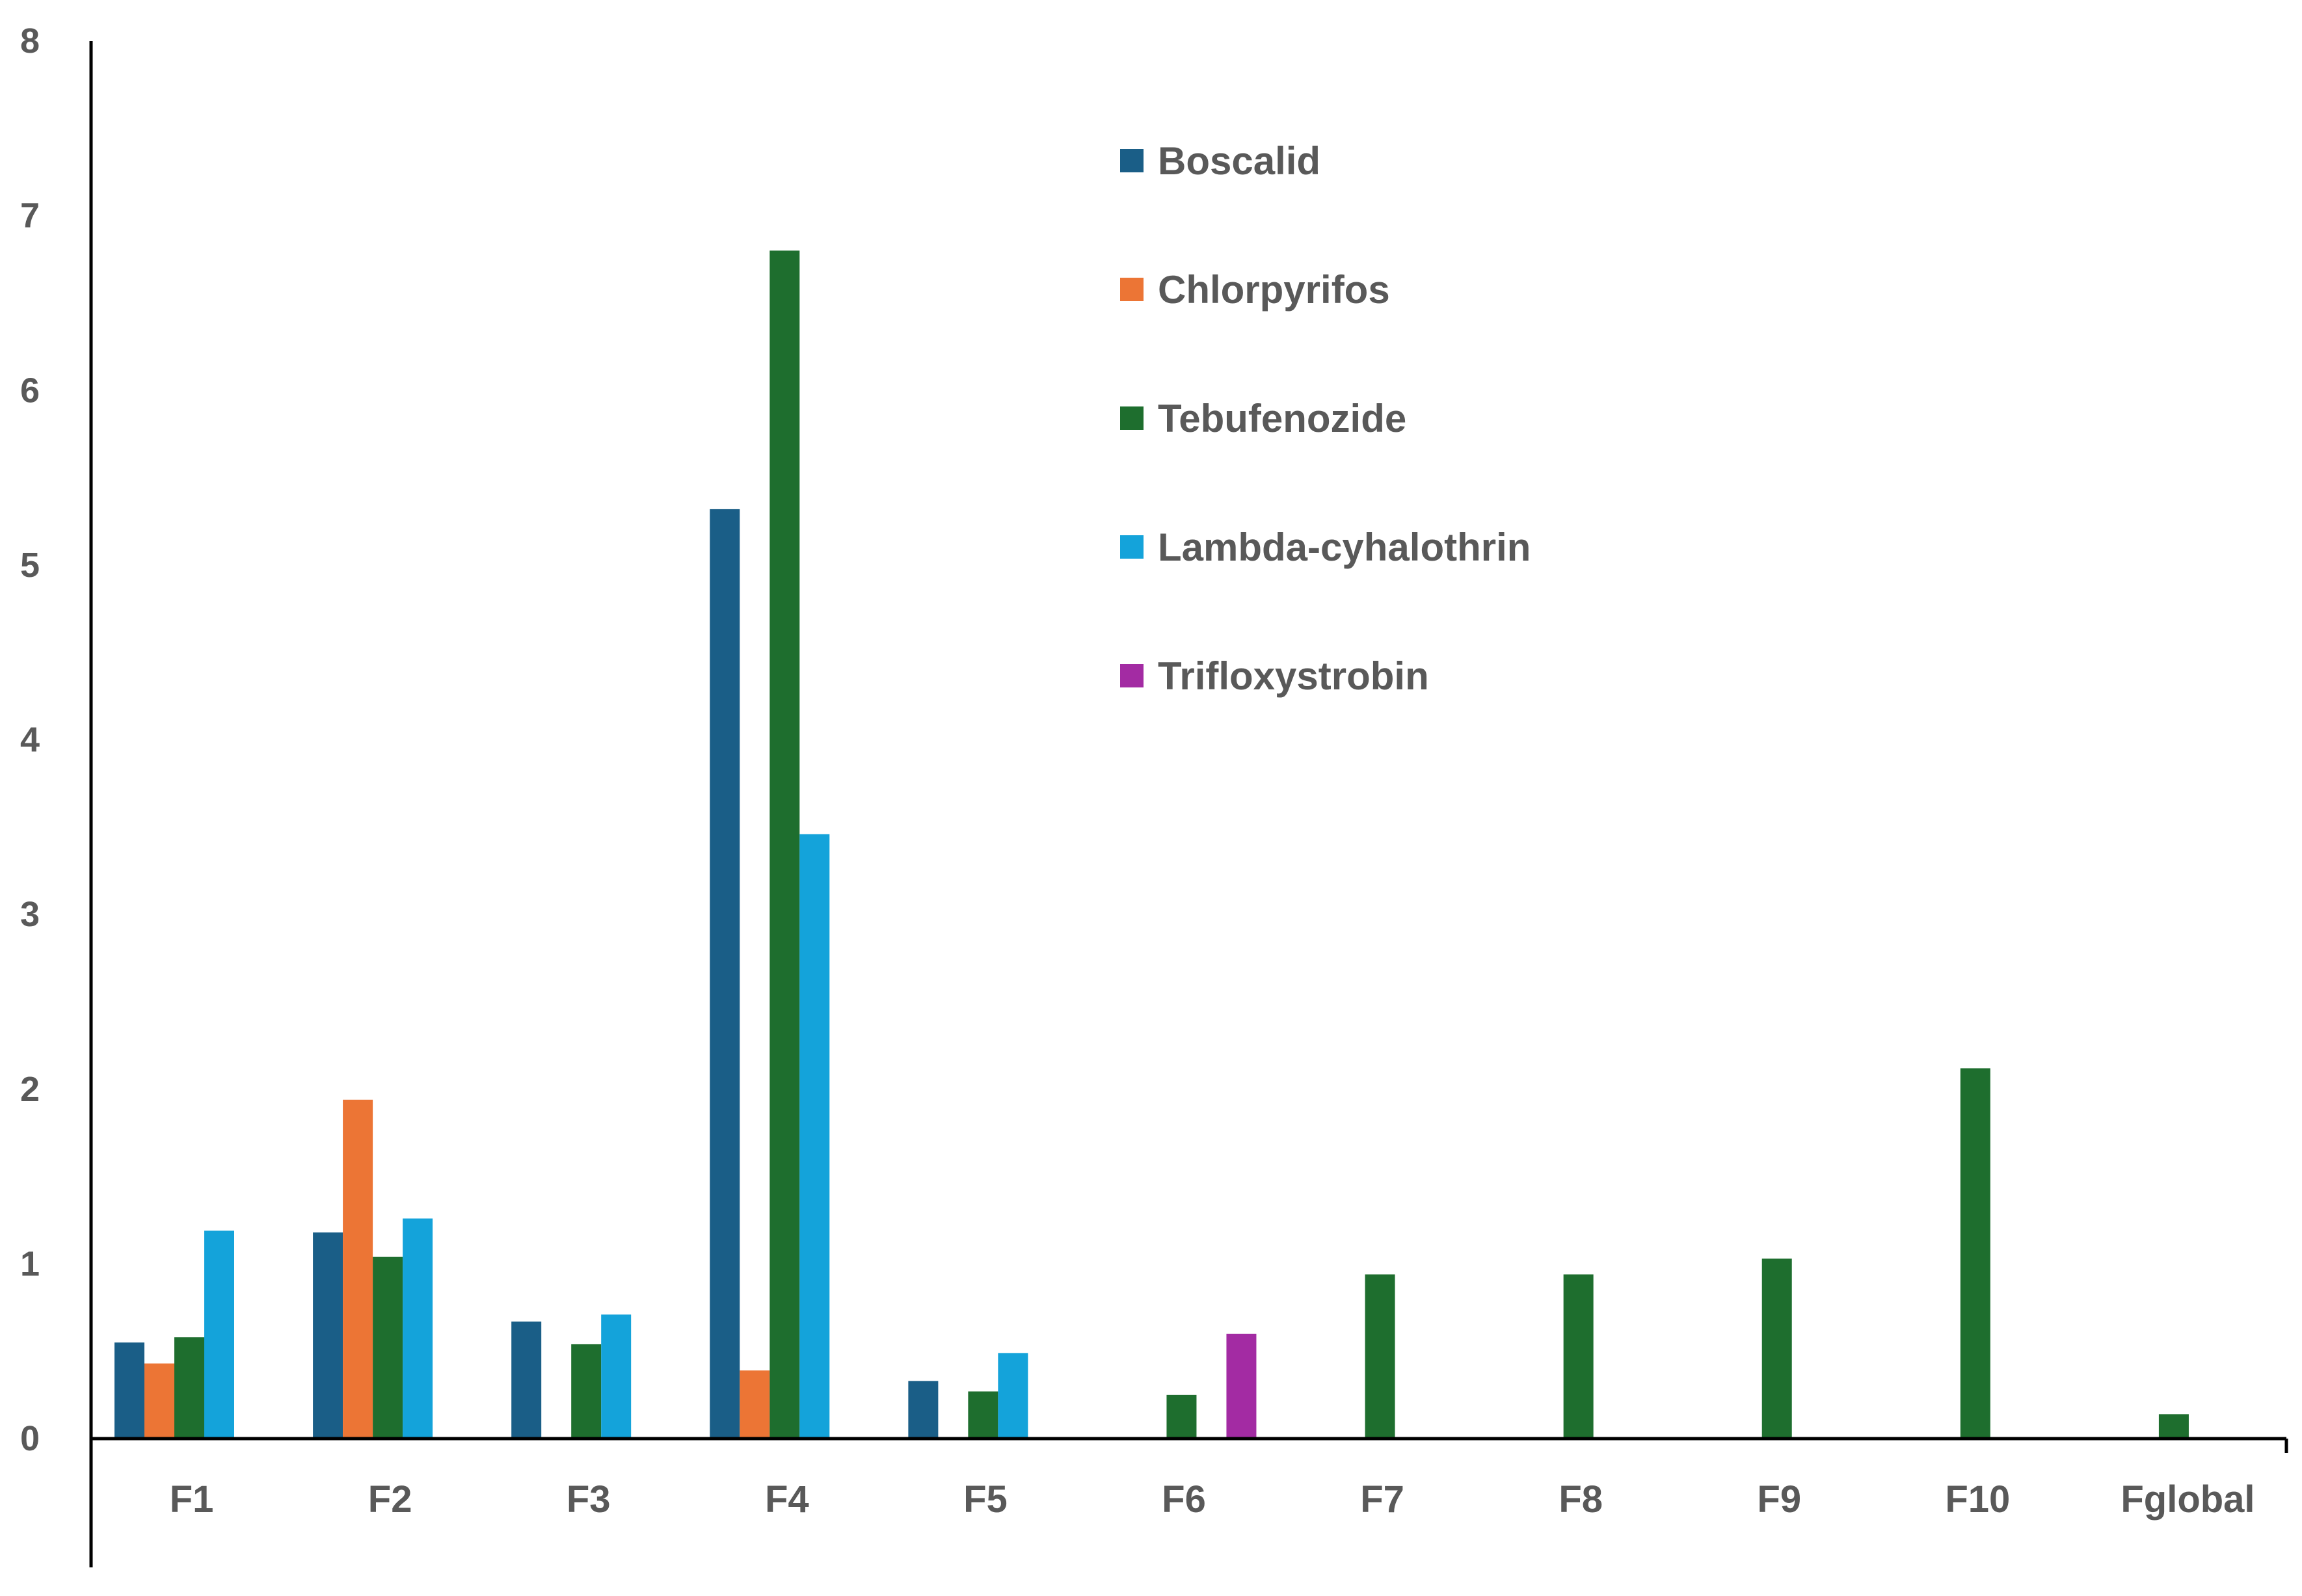 This screenshot has height=1596, width=2302. Describe the element at coordinates (1132, 418) in the screenshot. I see `legend-swatch-tebufenozide` at that location.